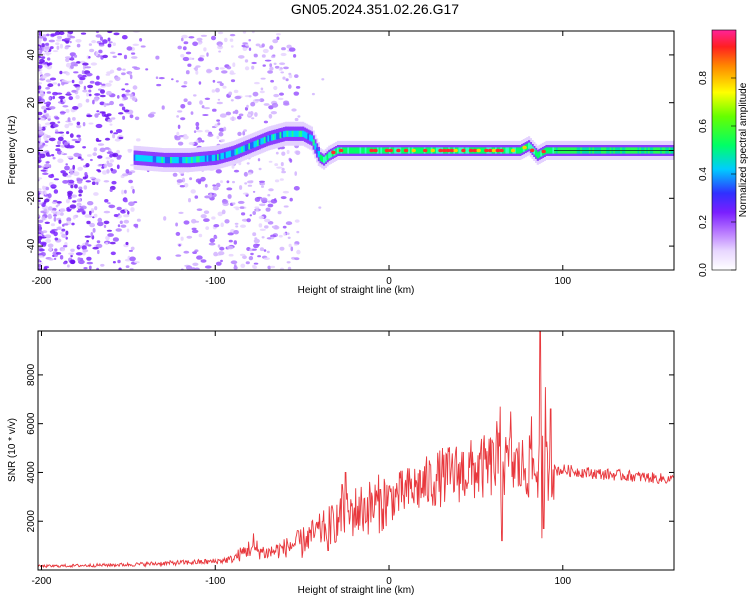 The image size is (750, 600). Describe the element at coordinates (389, 581) in the screenshot. I see `snr-x-tick-label: 0` at that location.